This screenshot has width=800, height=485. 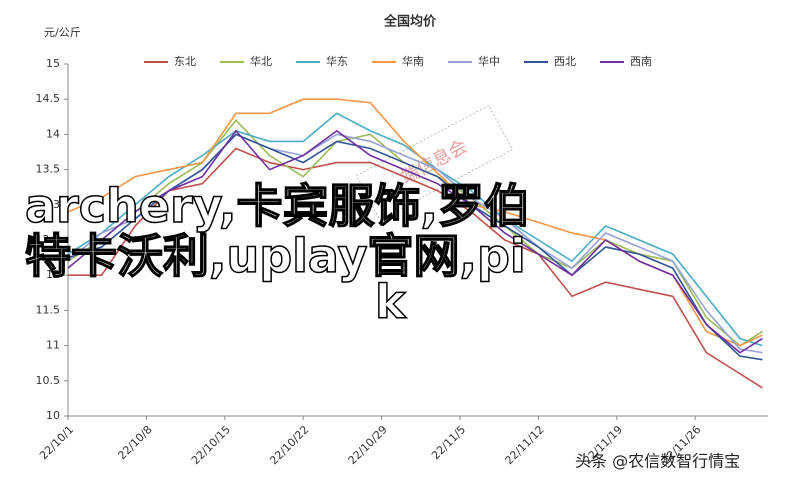 I want to click on y-tick-label: 14, so click(x=53, y=133).